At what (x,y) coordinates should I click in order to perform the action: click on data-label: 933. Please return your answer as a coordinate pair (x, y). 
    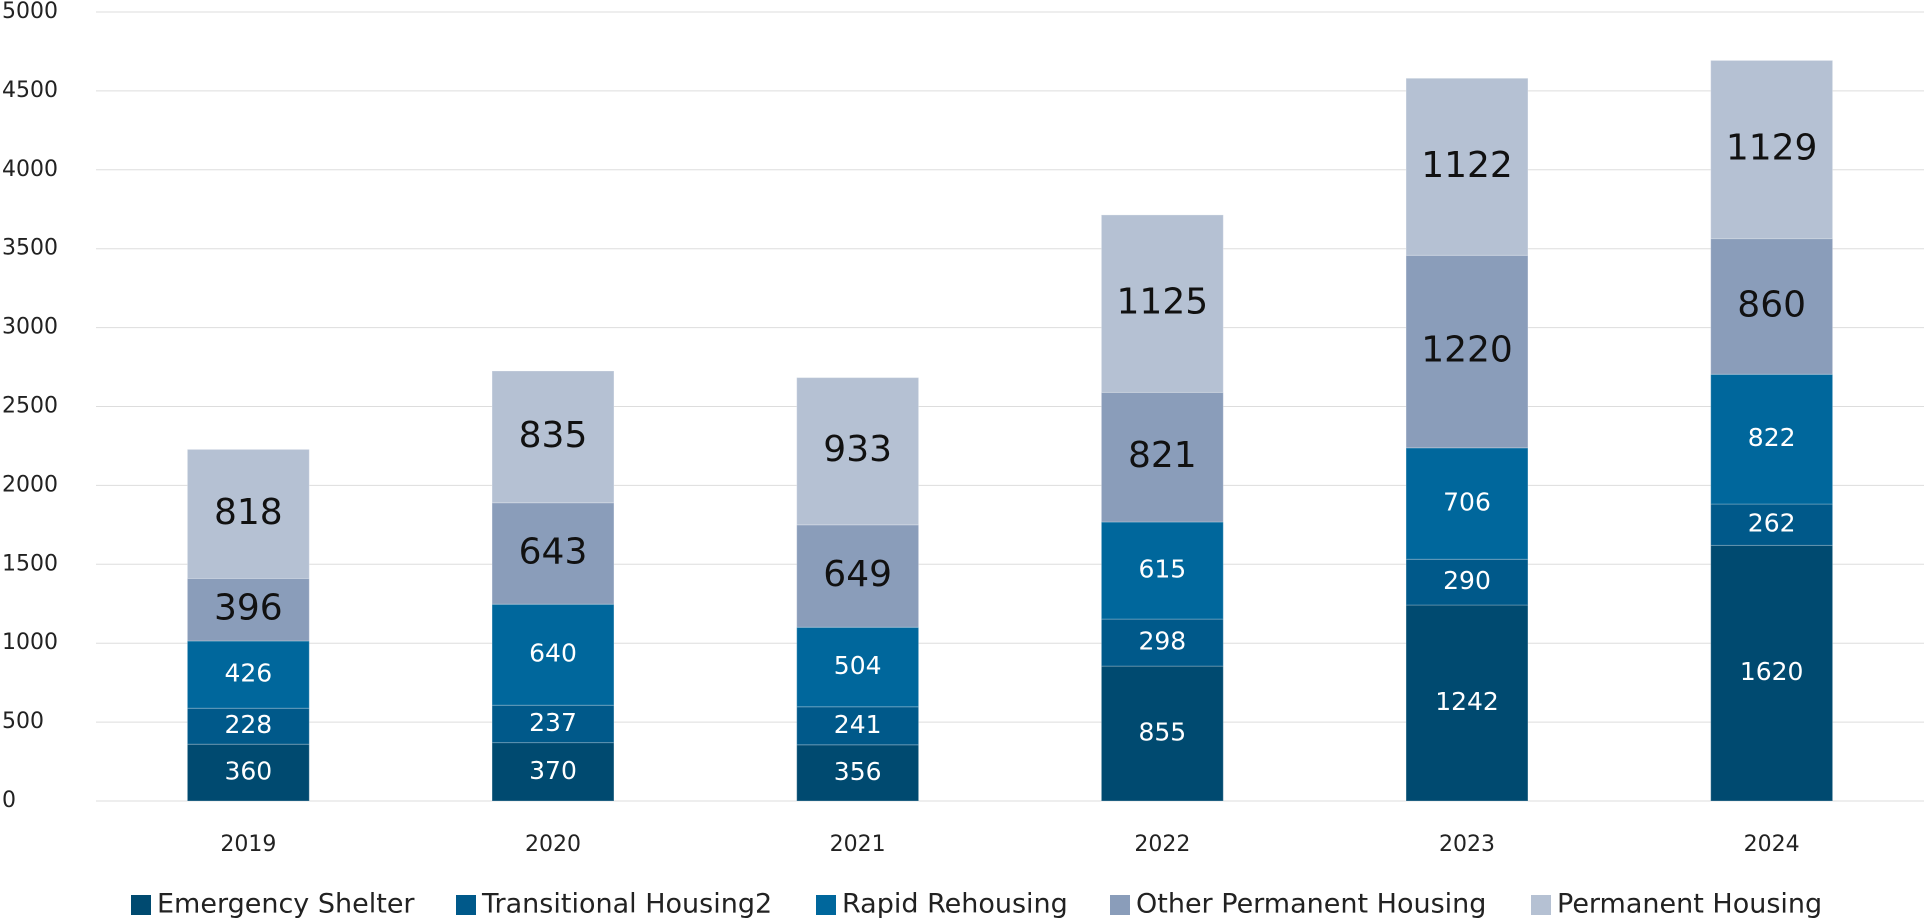
    Looking at the image, I should click on (857, 449).